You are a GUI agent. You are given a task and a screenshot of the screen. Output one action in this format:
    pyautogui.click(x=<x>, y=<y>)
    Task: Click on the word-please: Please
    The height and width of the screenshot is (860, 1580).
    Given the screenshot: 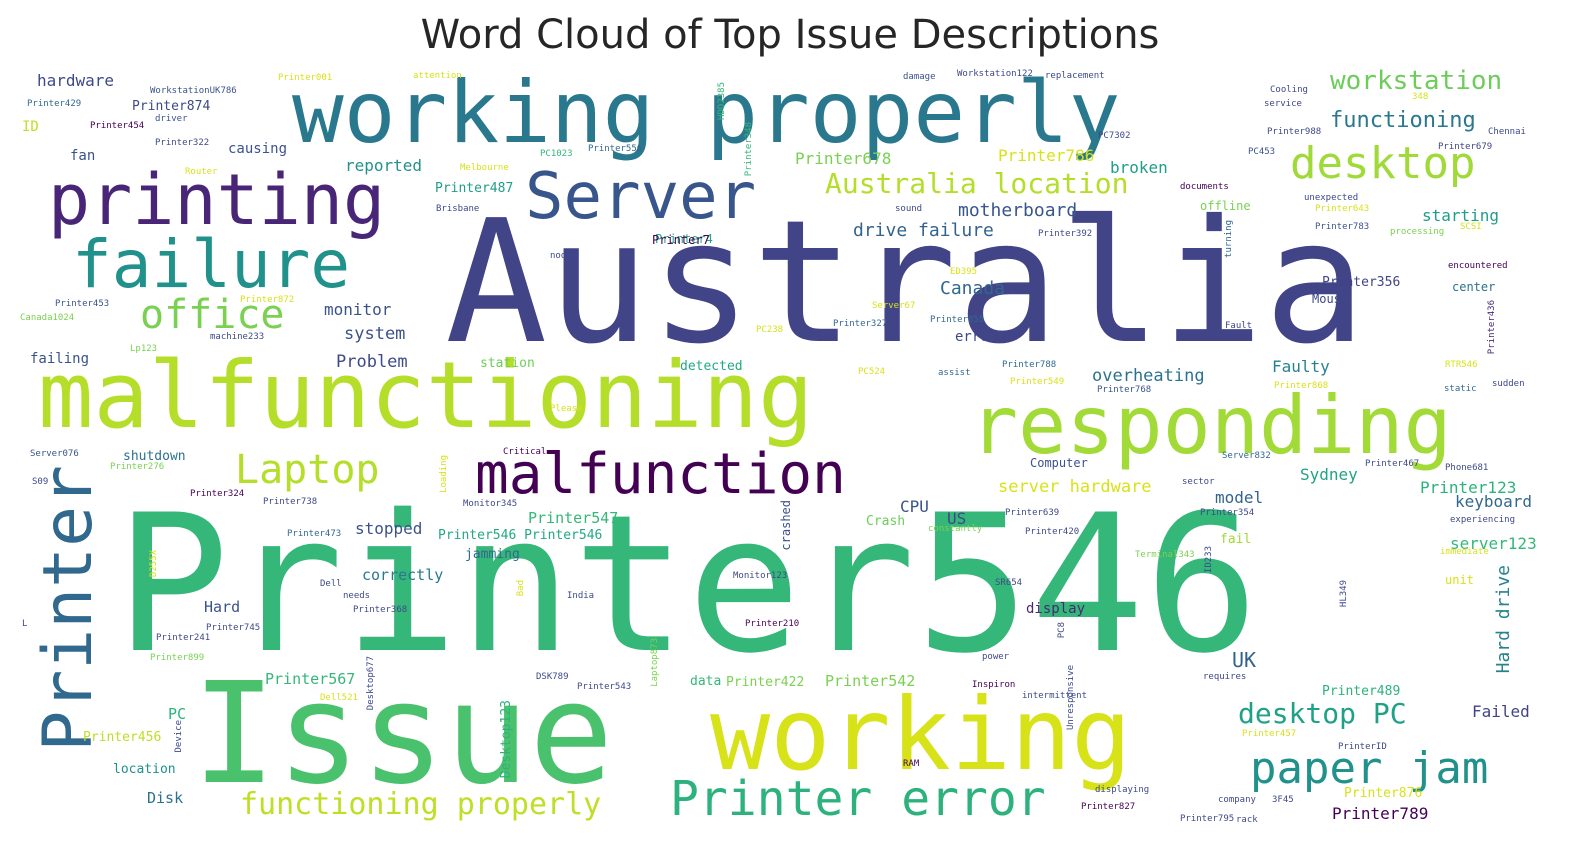 What is the action you would take?
    pyautogui.click(x=566, y=409)
    